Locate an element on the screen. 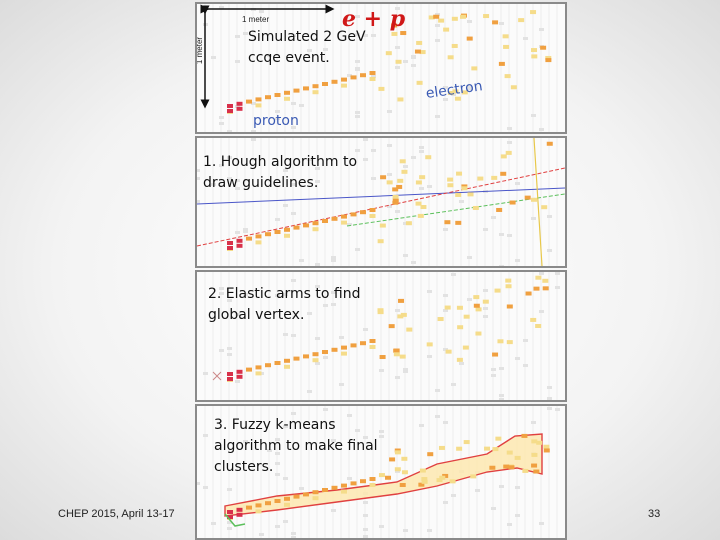 The image size is (720, 540). step-3-line-3: clusters. is located at coordinates (244, 467).